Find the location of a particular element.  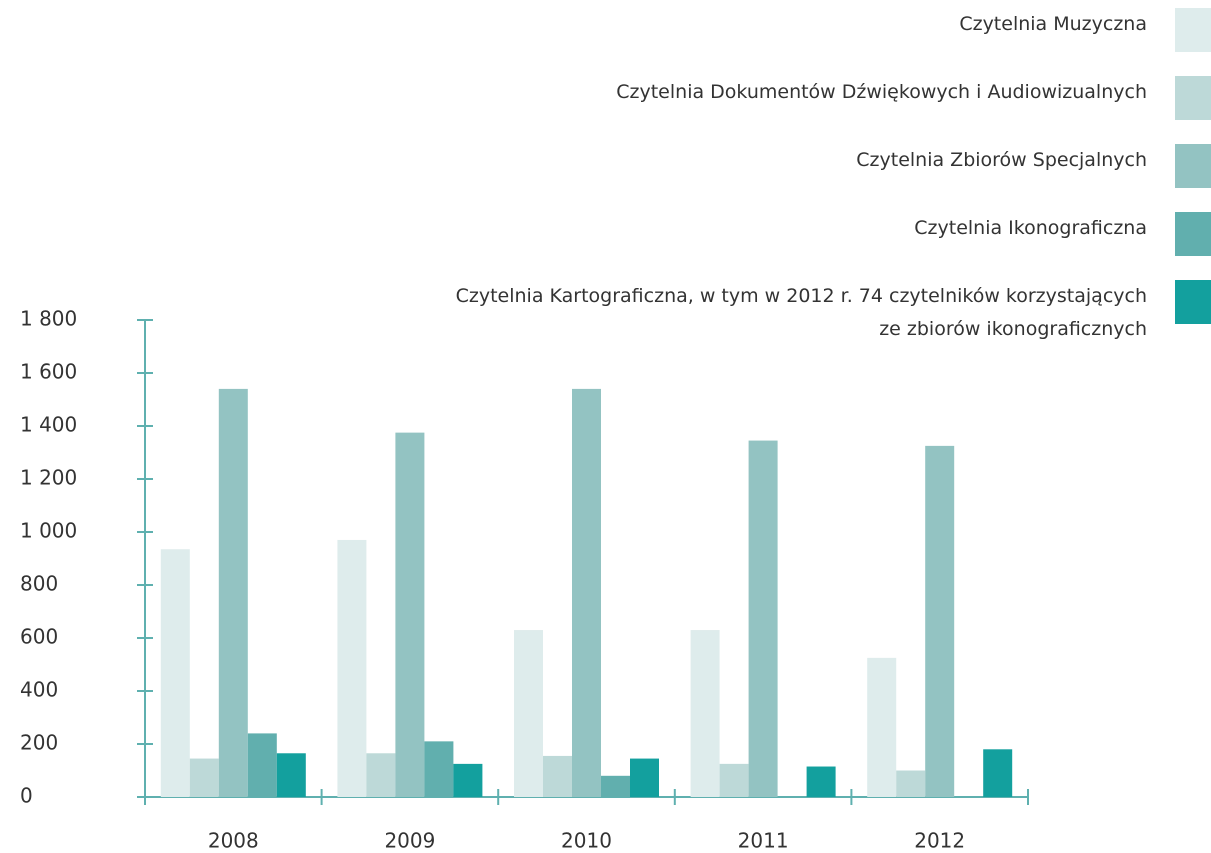

x-tick-label: 2008 is located at coordinates (233, 841).